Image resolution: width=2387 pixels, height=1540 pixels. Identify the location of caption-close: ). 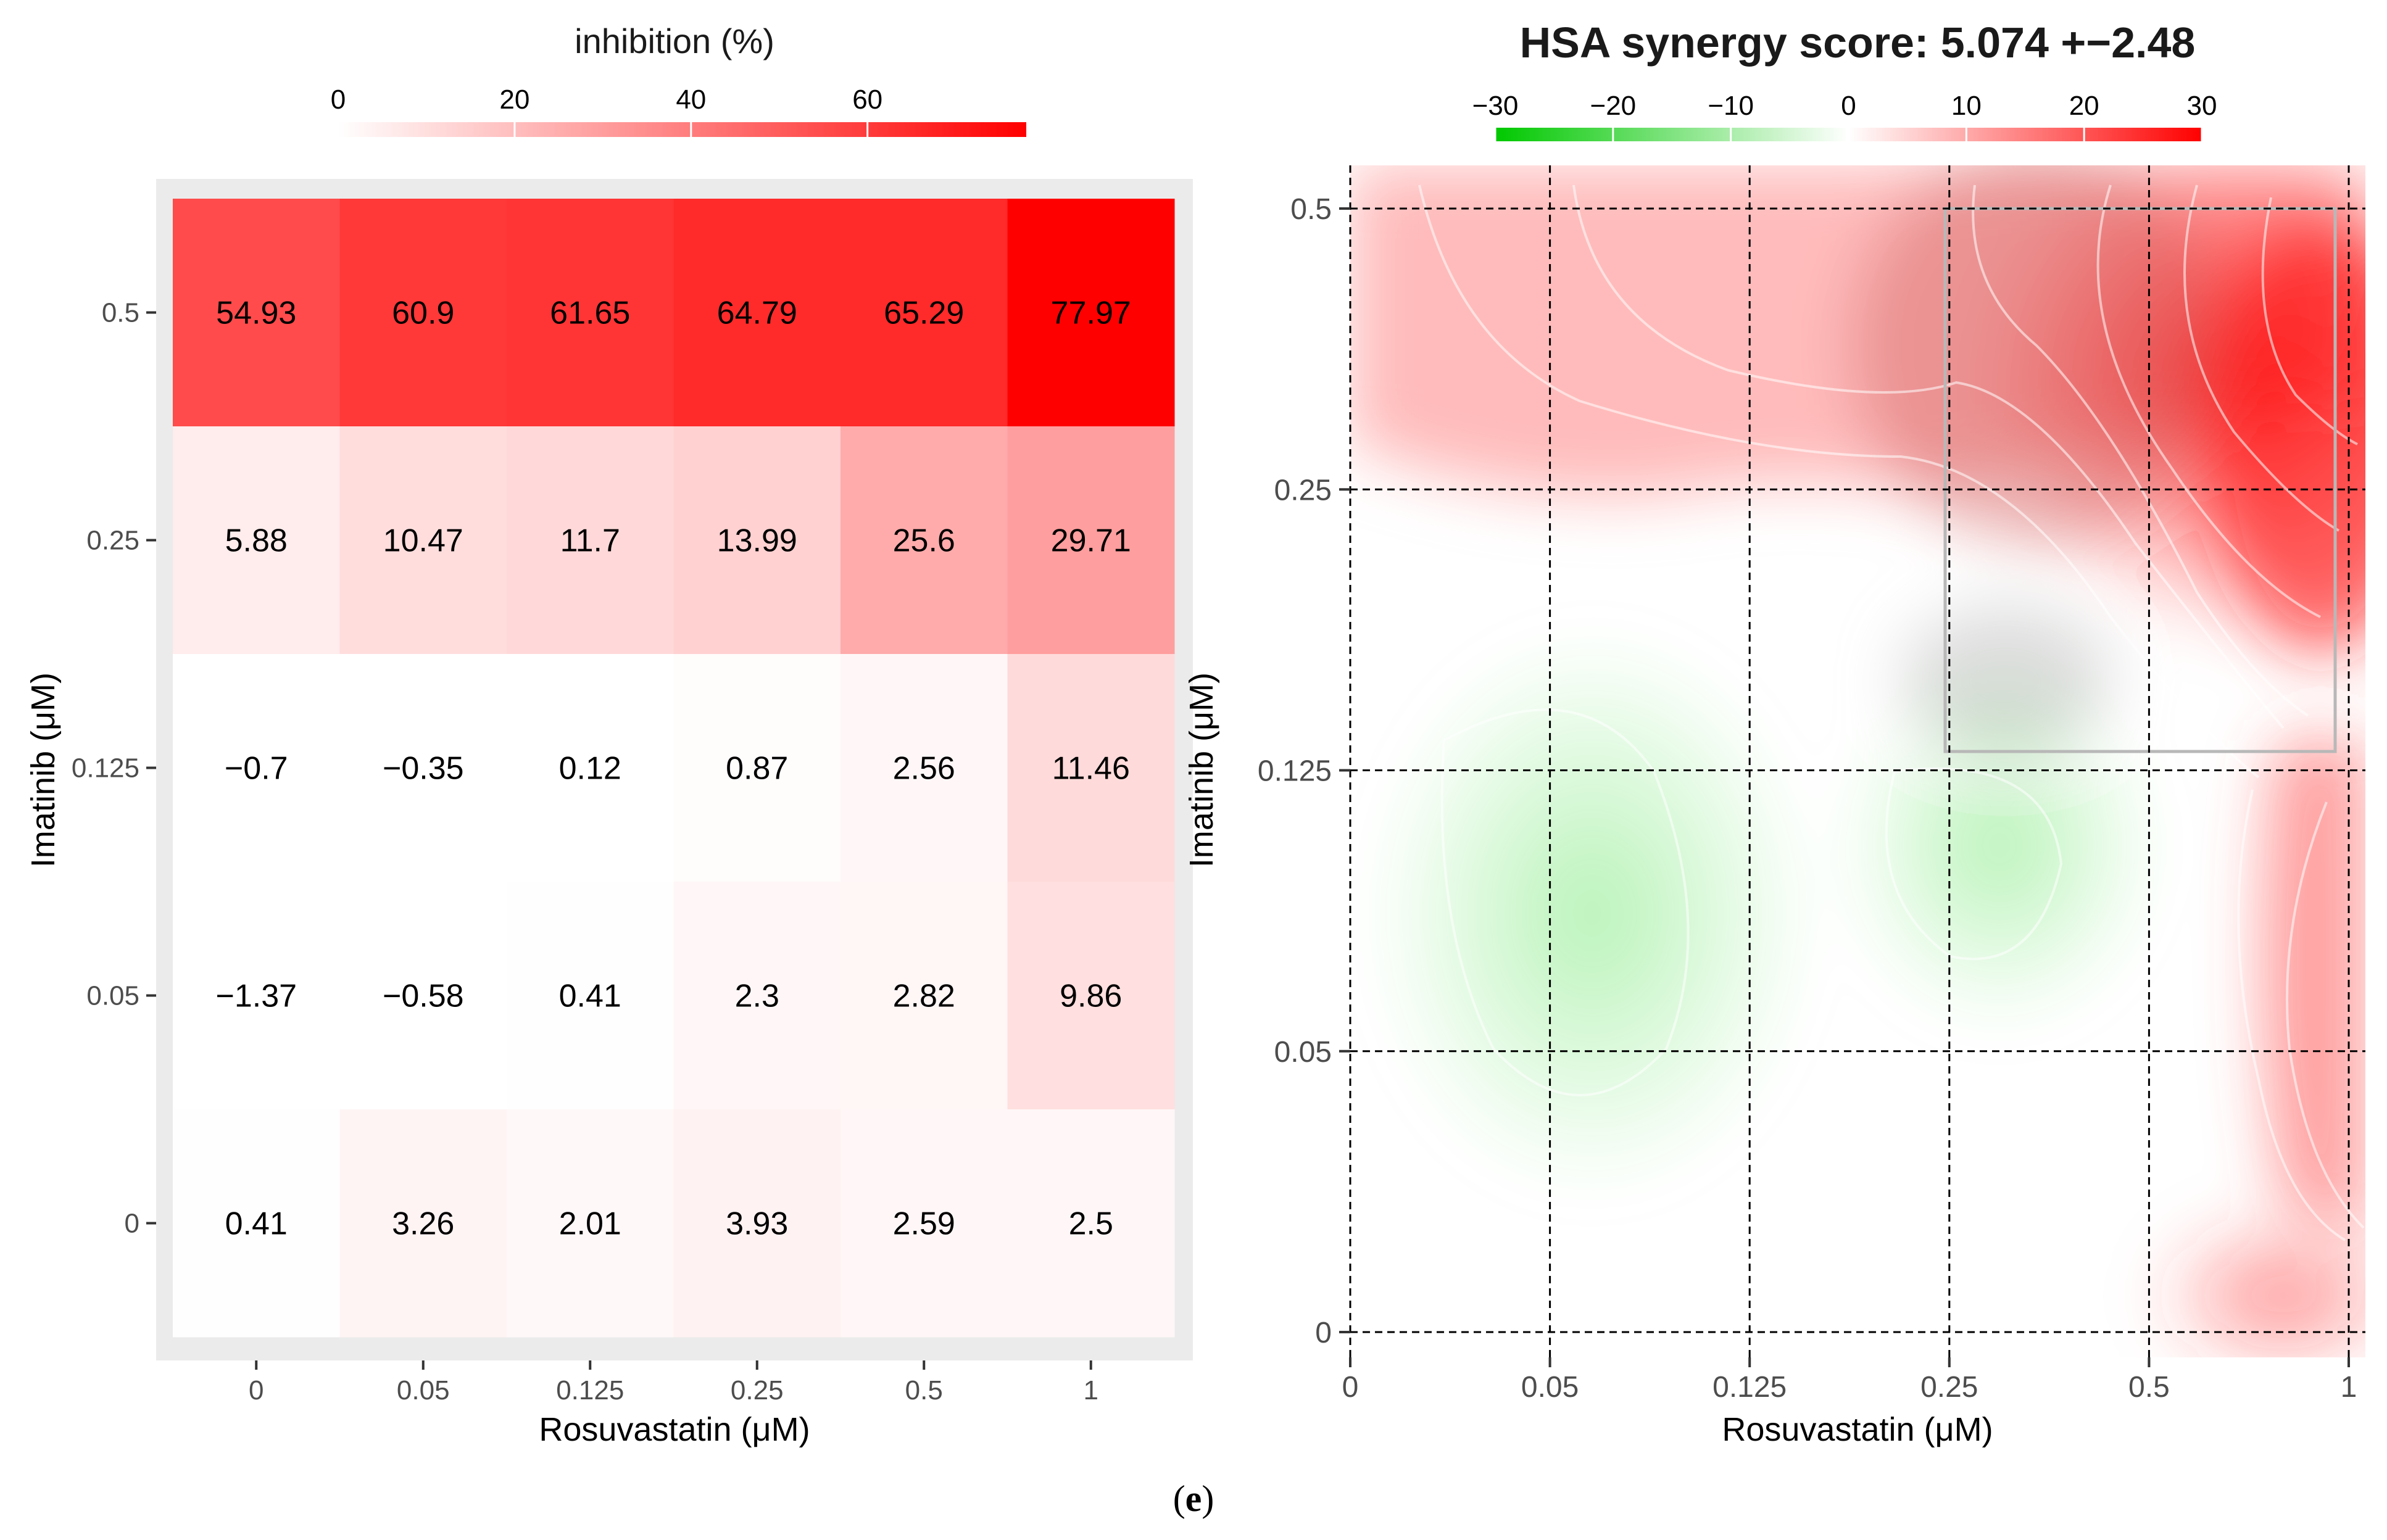
(1208, 1499).